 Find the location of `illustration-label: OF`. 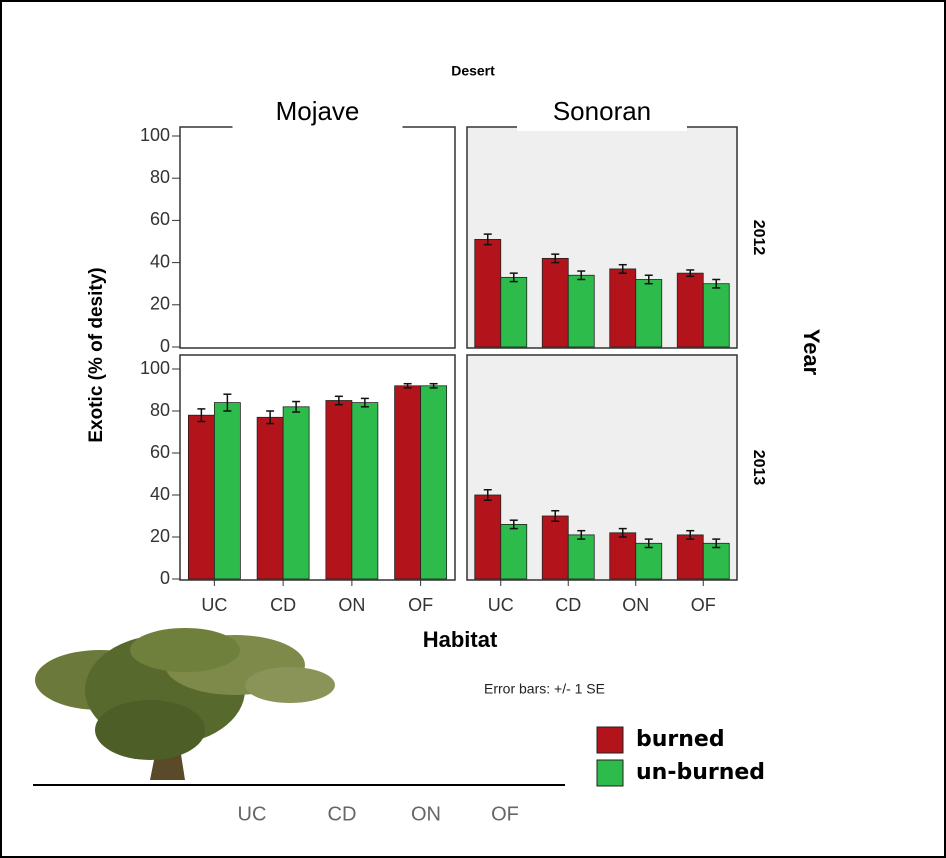

illustration-label: OF is located at coordinates (505, 814).